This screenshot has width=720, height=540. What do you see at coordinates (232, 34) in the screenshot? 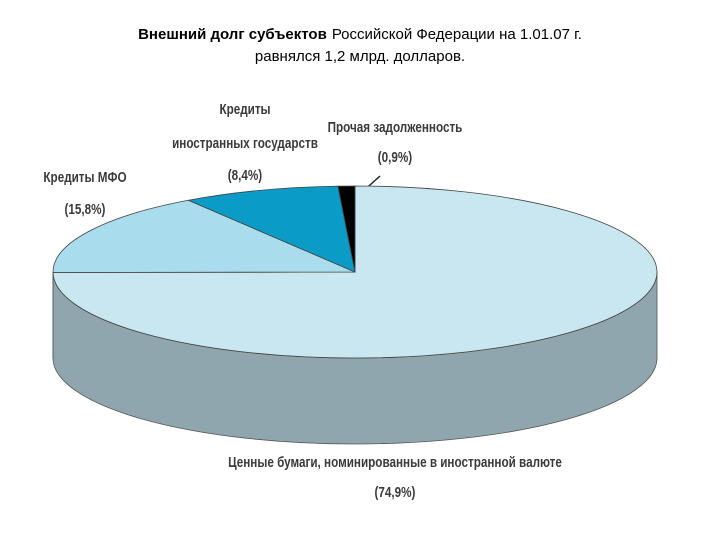
I see `title-bold: Внешний долг субъектов` at bounding box center [232, 34].